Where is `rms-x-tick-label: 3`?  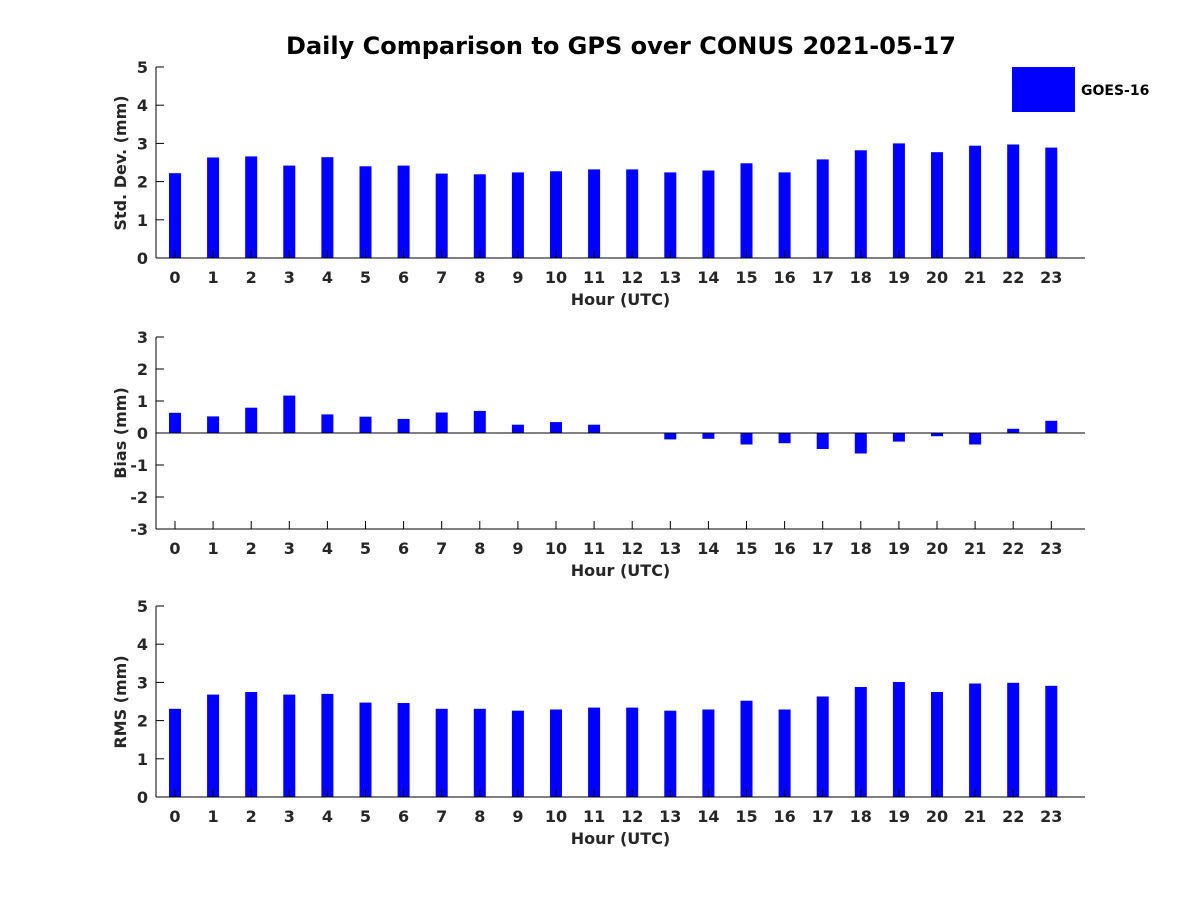
rms-x-tick-label: 3 is located at coordinates (289, 816).